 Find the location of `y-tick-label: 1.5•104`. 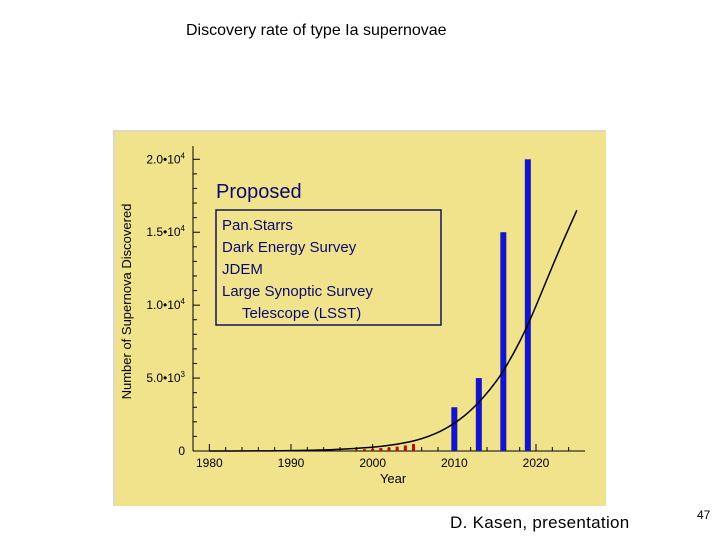

y-tick-label: 1.5•104 is located at coordinates (165, 231).